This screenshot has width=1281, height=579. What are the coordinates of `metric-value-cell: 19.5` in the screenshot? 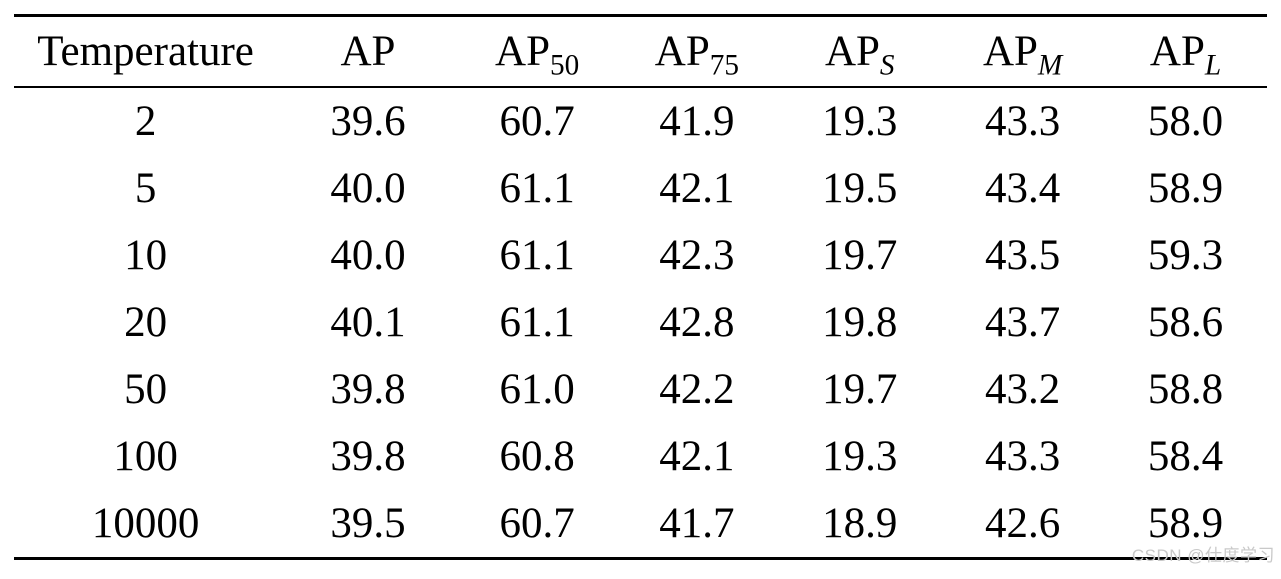 It's located at (860, 188).